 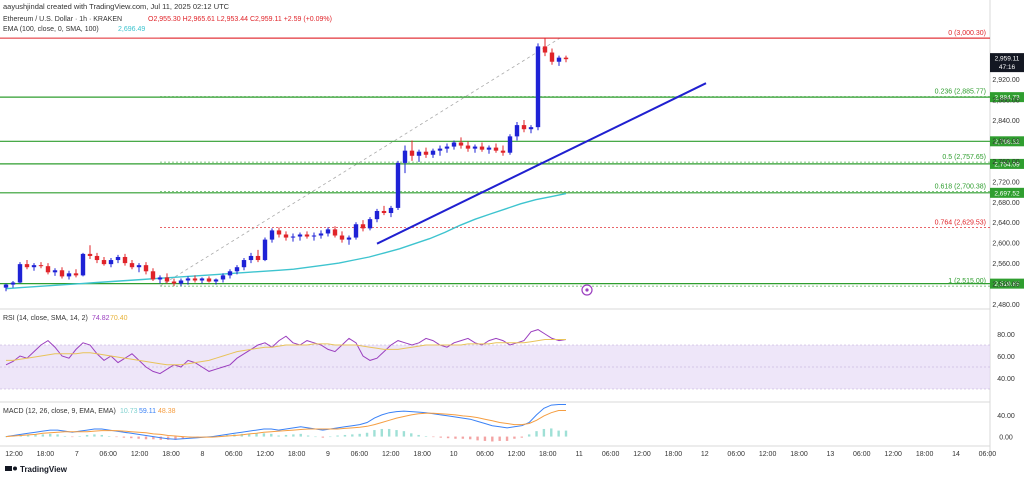 I want to click on current-price-label: 2,959.11, so click(x=1007, y=59).